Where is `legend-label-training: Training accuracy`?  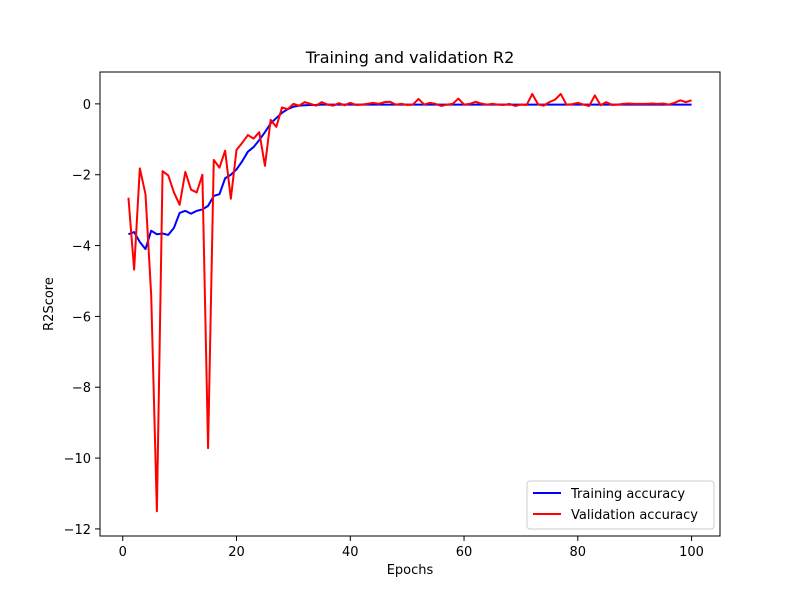 legend-label-training: Training accuracy is located at coordinates (627, 494).